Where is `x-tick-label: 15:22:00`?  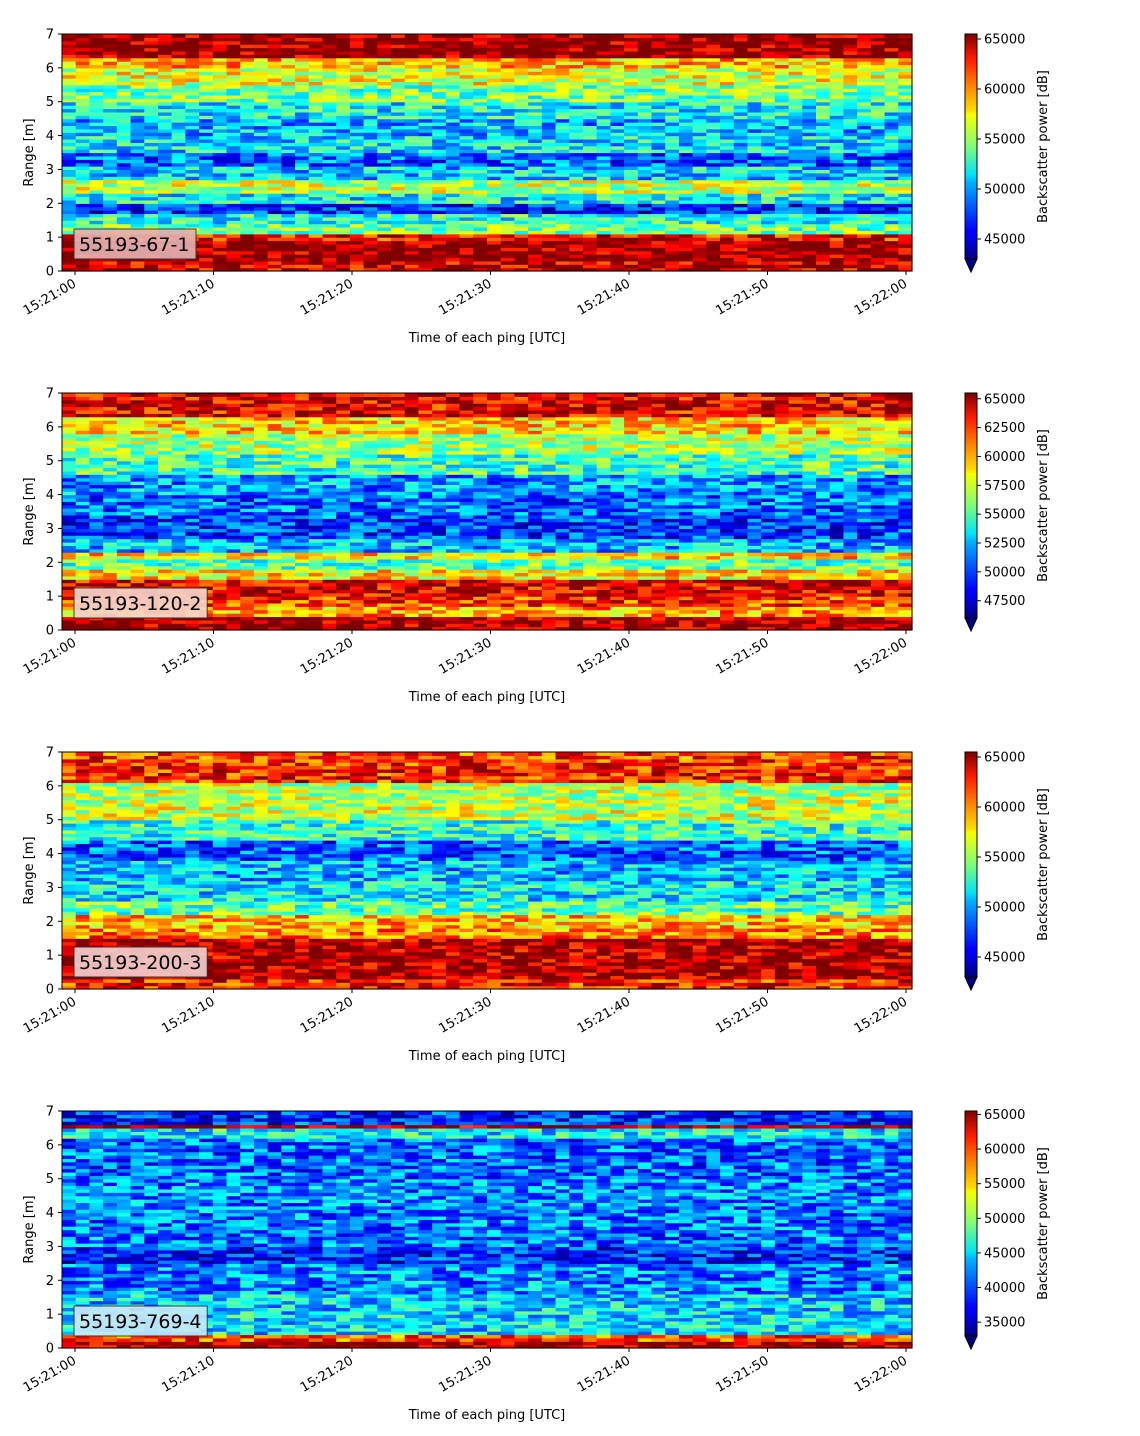
x-tick-label: 15:22:00 is located at coordinates (881, 297).